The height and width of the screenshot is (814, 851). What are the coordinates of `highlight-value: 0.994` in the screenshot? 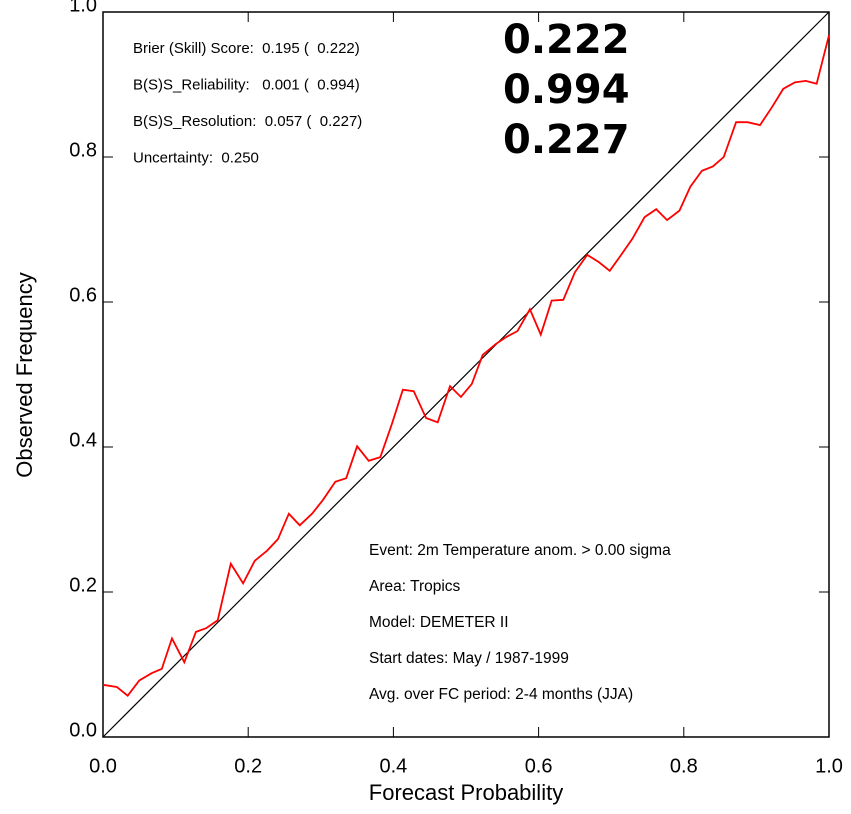 It's located at (566, 90).